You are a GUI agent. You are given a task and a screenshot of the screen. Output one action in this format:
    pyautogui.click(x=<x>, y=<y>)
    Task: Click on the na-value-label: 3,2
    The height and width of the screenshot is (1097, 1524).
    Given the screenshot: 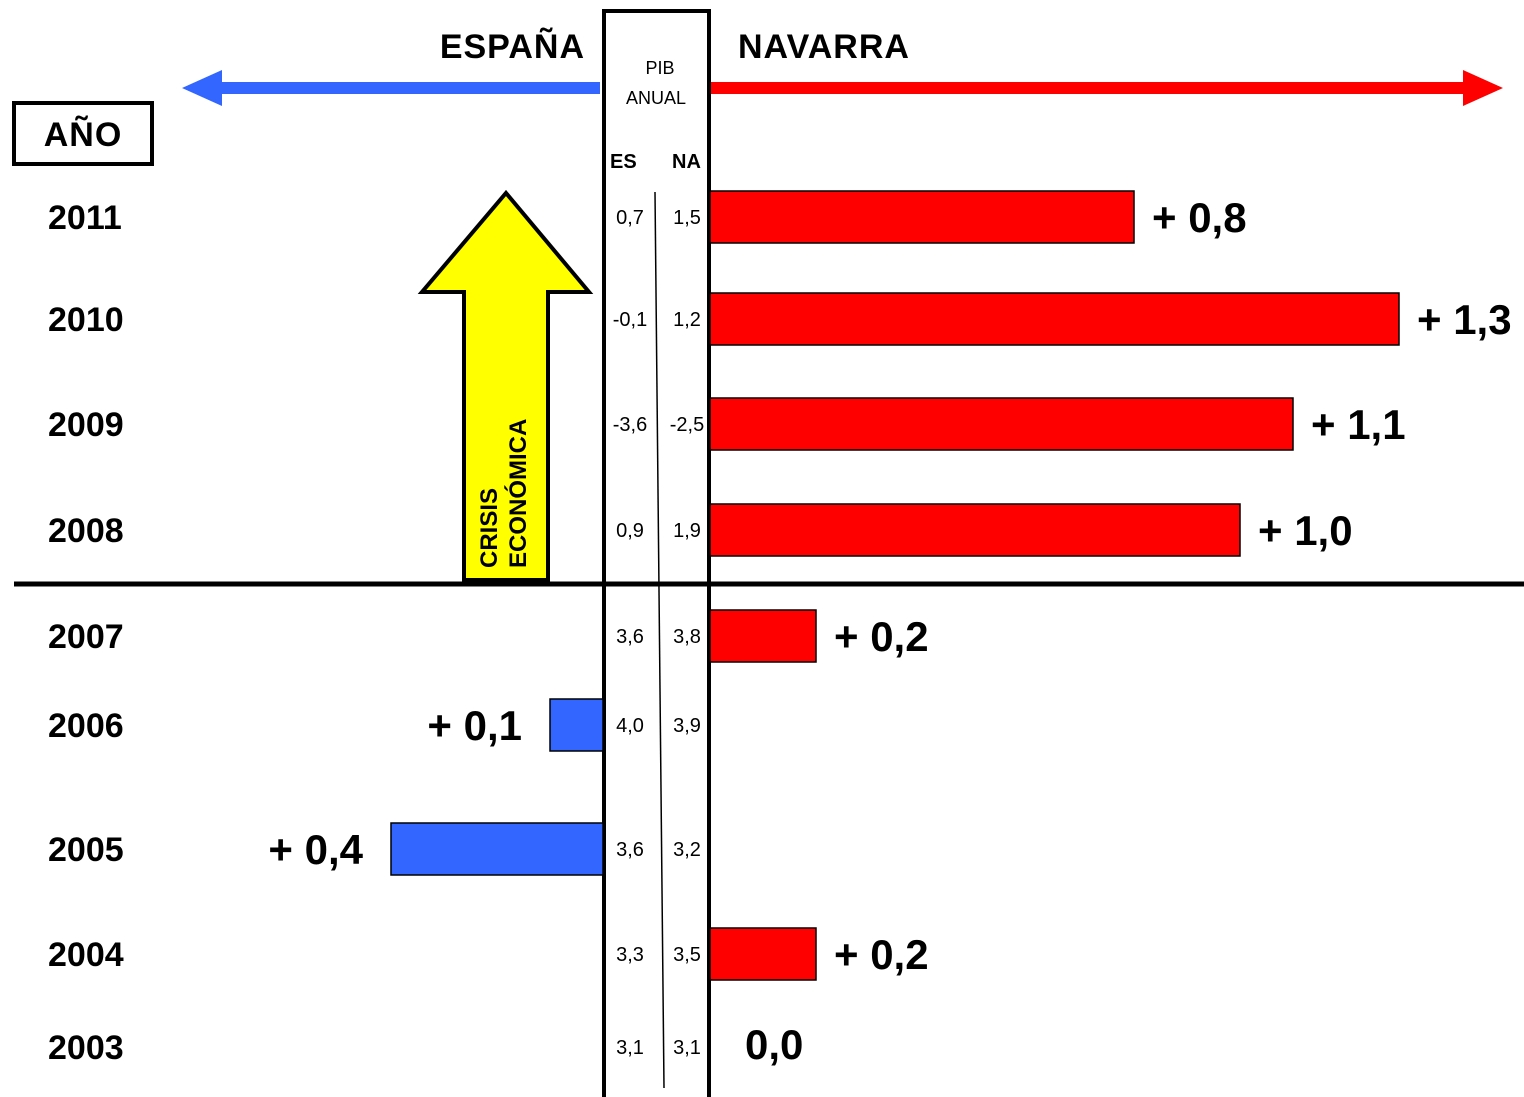 What is the action you would take?
    pyautogui.click(x=687, y=850)
    